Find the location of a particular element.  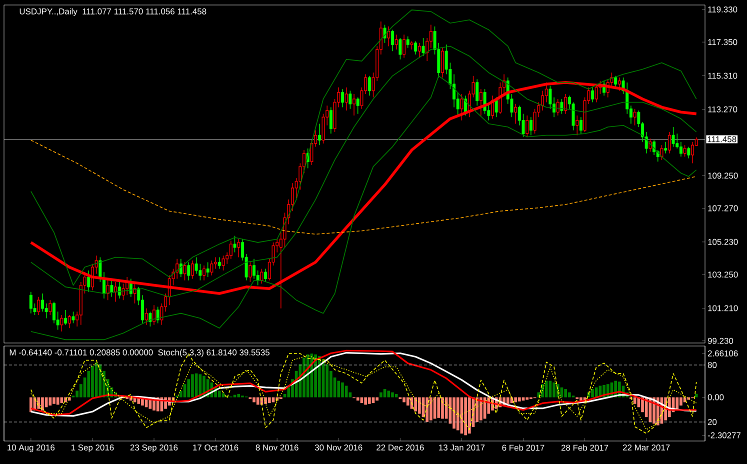

x-tick-label: 22 Dec 2016 is located at coordinates (400, 447).